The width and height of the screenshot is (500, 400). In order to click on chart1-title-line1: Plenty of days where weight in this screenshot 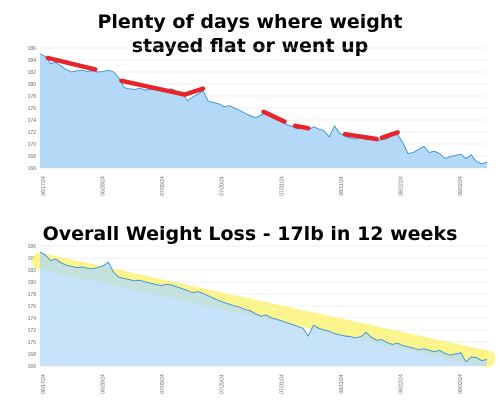, I will do `click(250, 22)`.